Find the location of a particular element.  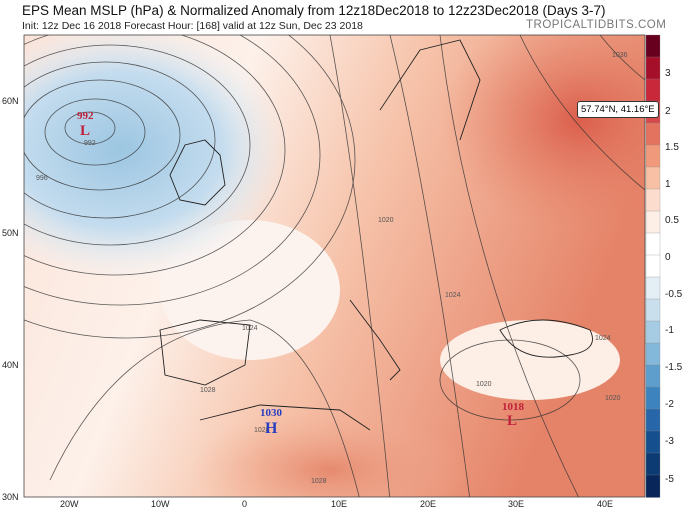

colorbar-label: 2 is located at coordinates (668, 111).